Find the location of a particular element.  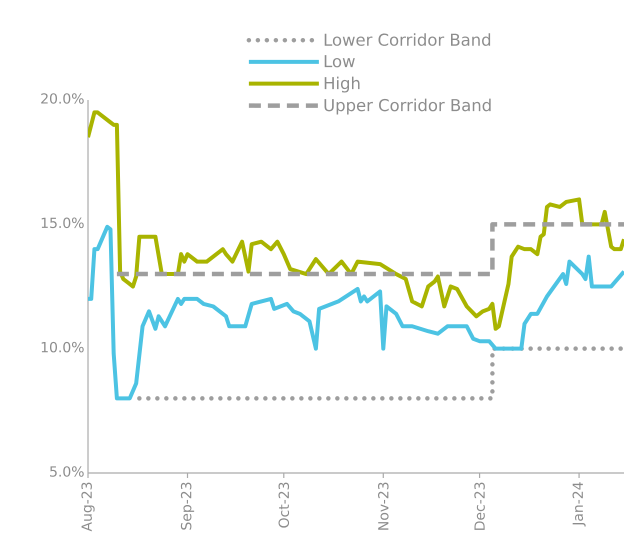

legend-label: Low is located at coordinates (339, 61).